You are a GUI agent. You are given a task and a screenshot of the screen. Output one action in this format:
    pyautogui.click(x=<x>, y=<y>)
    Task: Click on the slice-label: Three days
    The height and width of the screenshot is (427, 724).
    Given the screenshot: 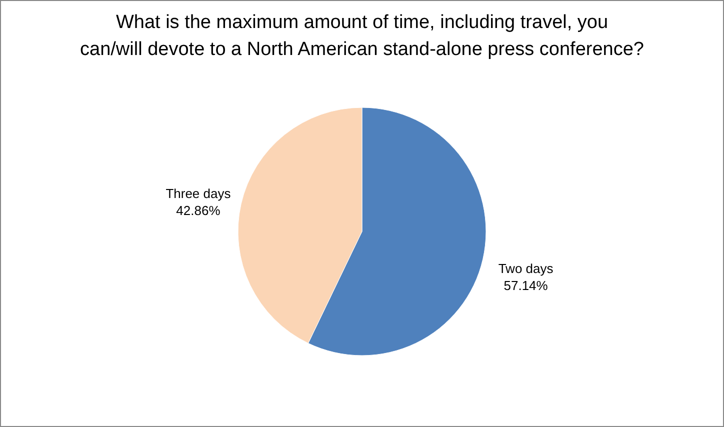 What is the action you would take?
    pyautogui.click(x=199, y=194)
    